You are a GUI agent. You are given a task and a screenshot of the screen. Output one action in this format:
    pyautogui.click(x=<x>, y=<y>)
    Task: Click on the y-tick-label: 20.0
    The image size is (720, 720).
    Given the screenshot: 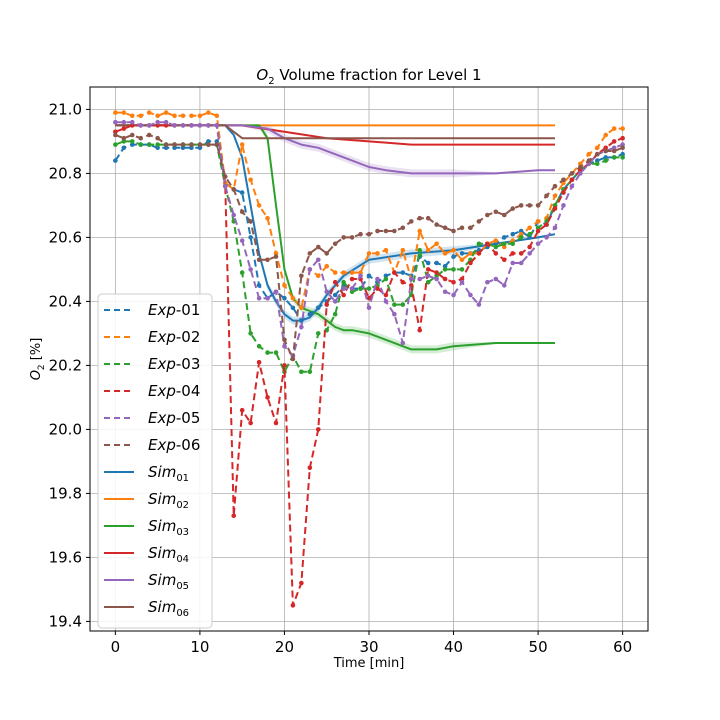 What is the action you would take?
    pyautogui.click(x=65, y=429)
    